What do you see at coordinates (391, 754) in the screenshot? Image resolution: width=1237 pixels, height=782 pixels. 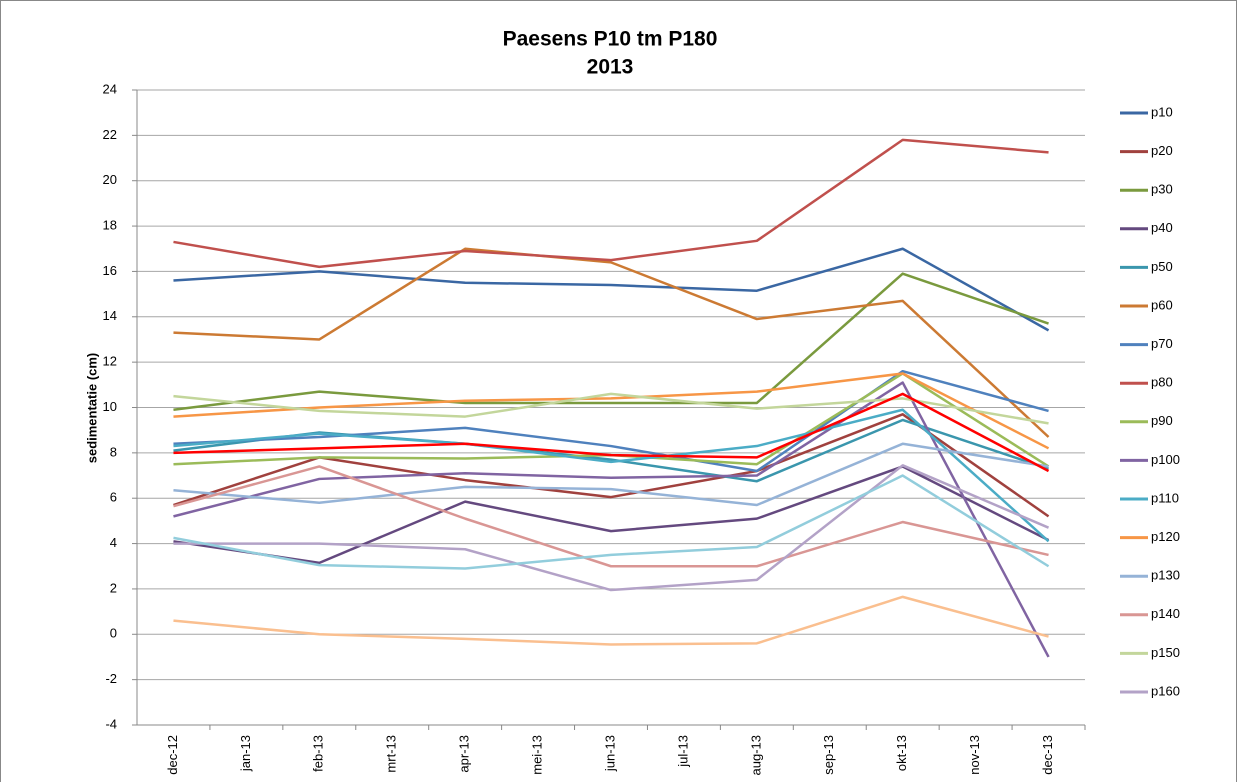 I see `x-tick-label: mrt-13` at bounding box center [391, 754].